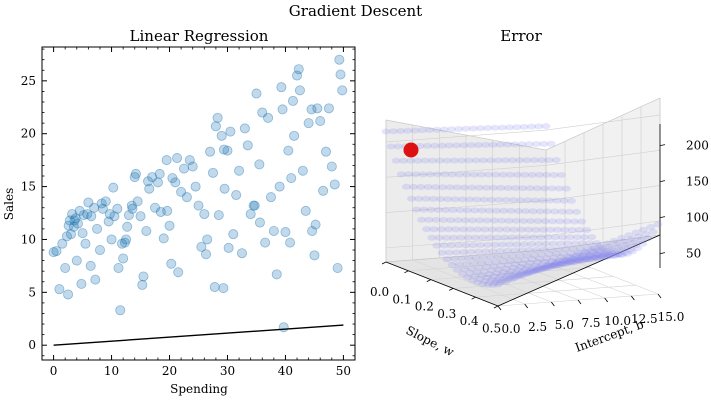 The width and height of the screenshot is (711, 400). I want to click on x-tick-label: 20, so click(169, 371).